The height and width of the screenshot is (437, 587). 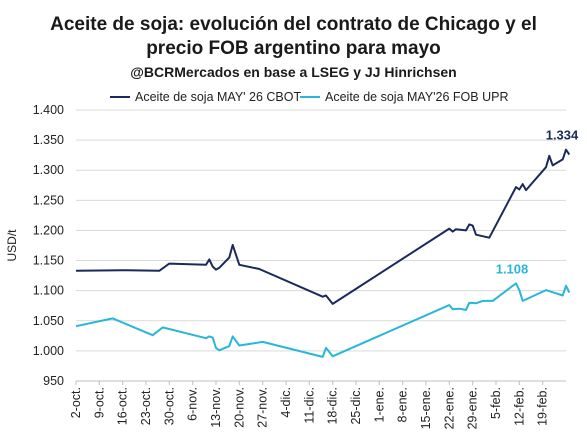 What do you see at coordinates (543, 406) in the screenshot?
I see `x-tick-label: 19-feb.` at bounding box center [543, 406].